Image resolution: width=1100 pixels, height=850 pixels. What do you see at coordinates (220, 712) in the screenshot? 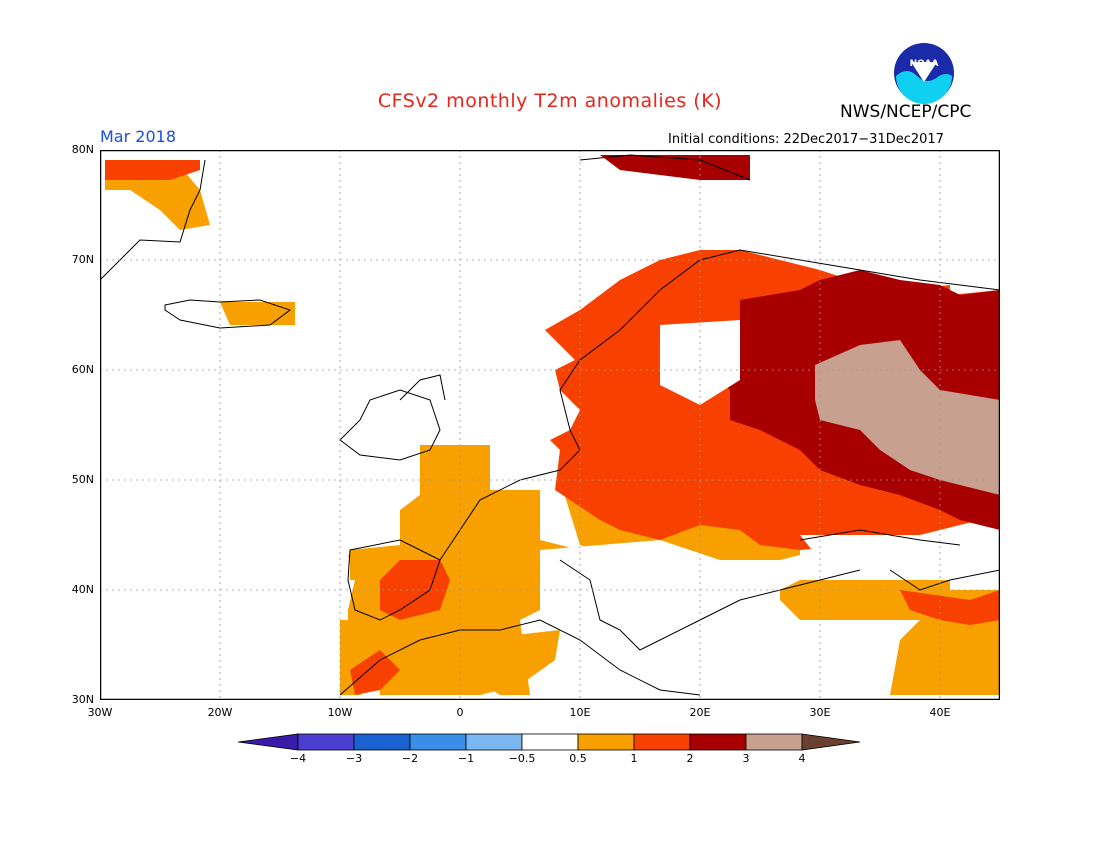
I see `lon-label: 20W` at bounding box center [220, 712].